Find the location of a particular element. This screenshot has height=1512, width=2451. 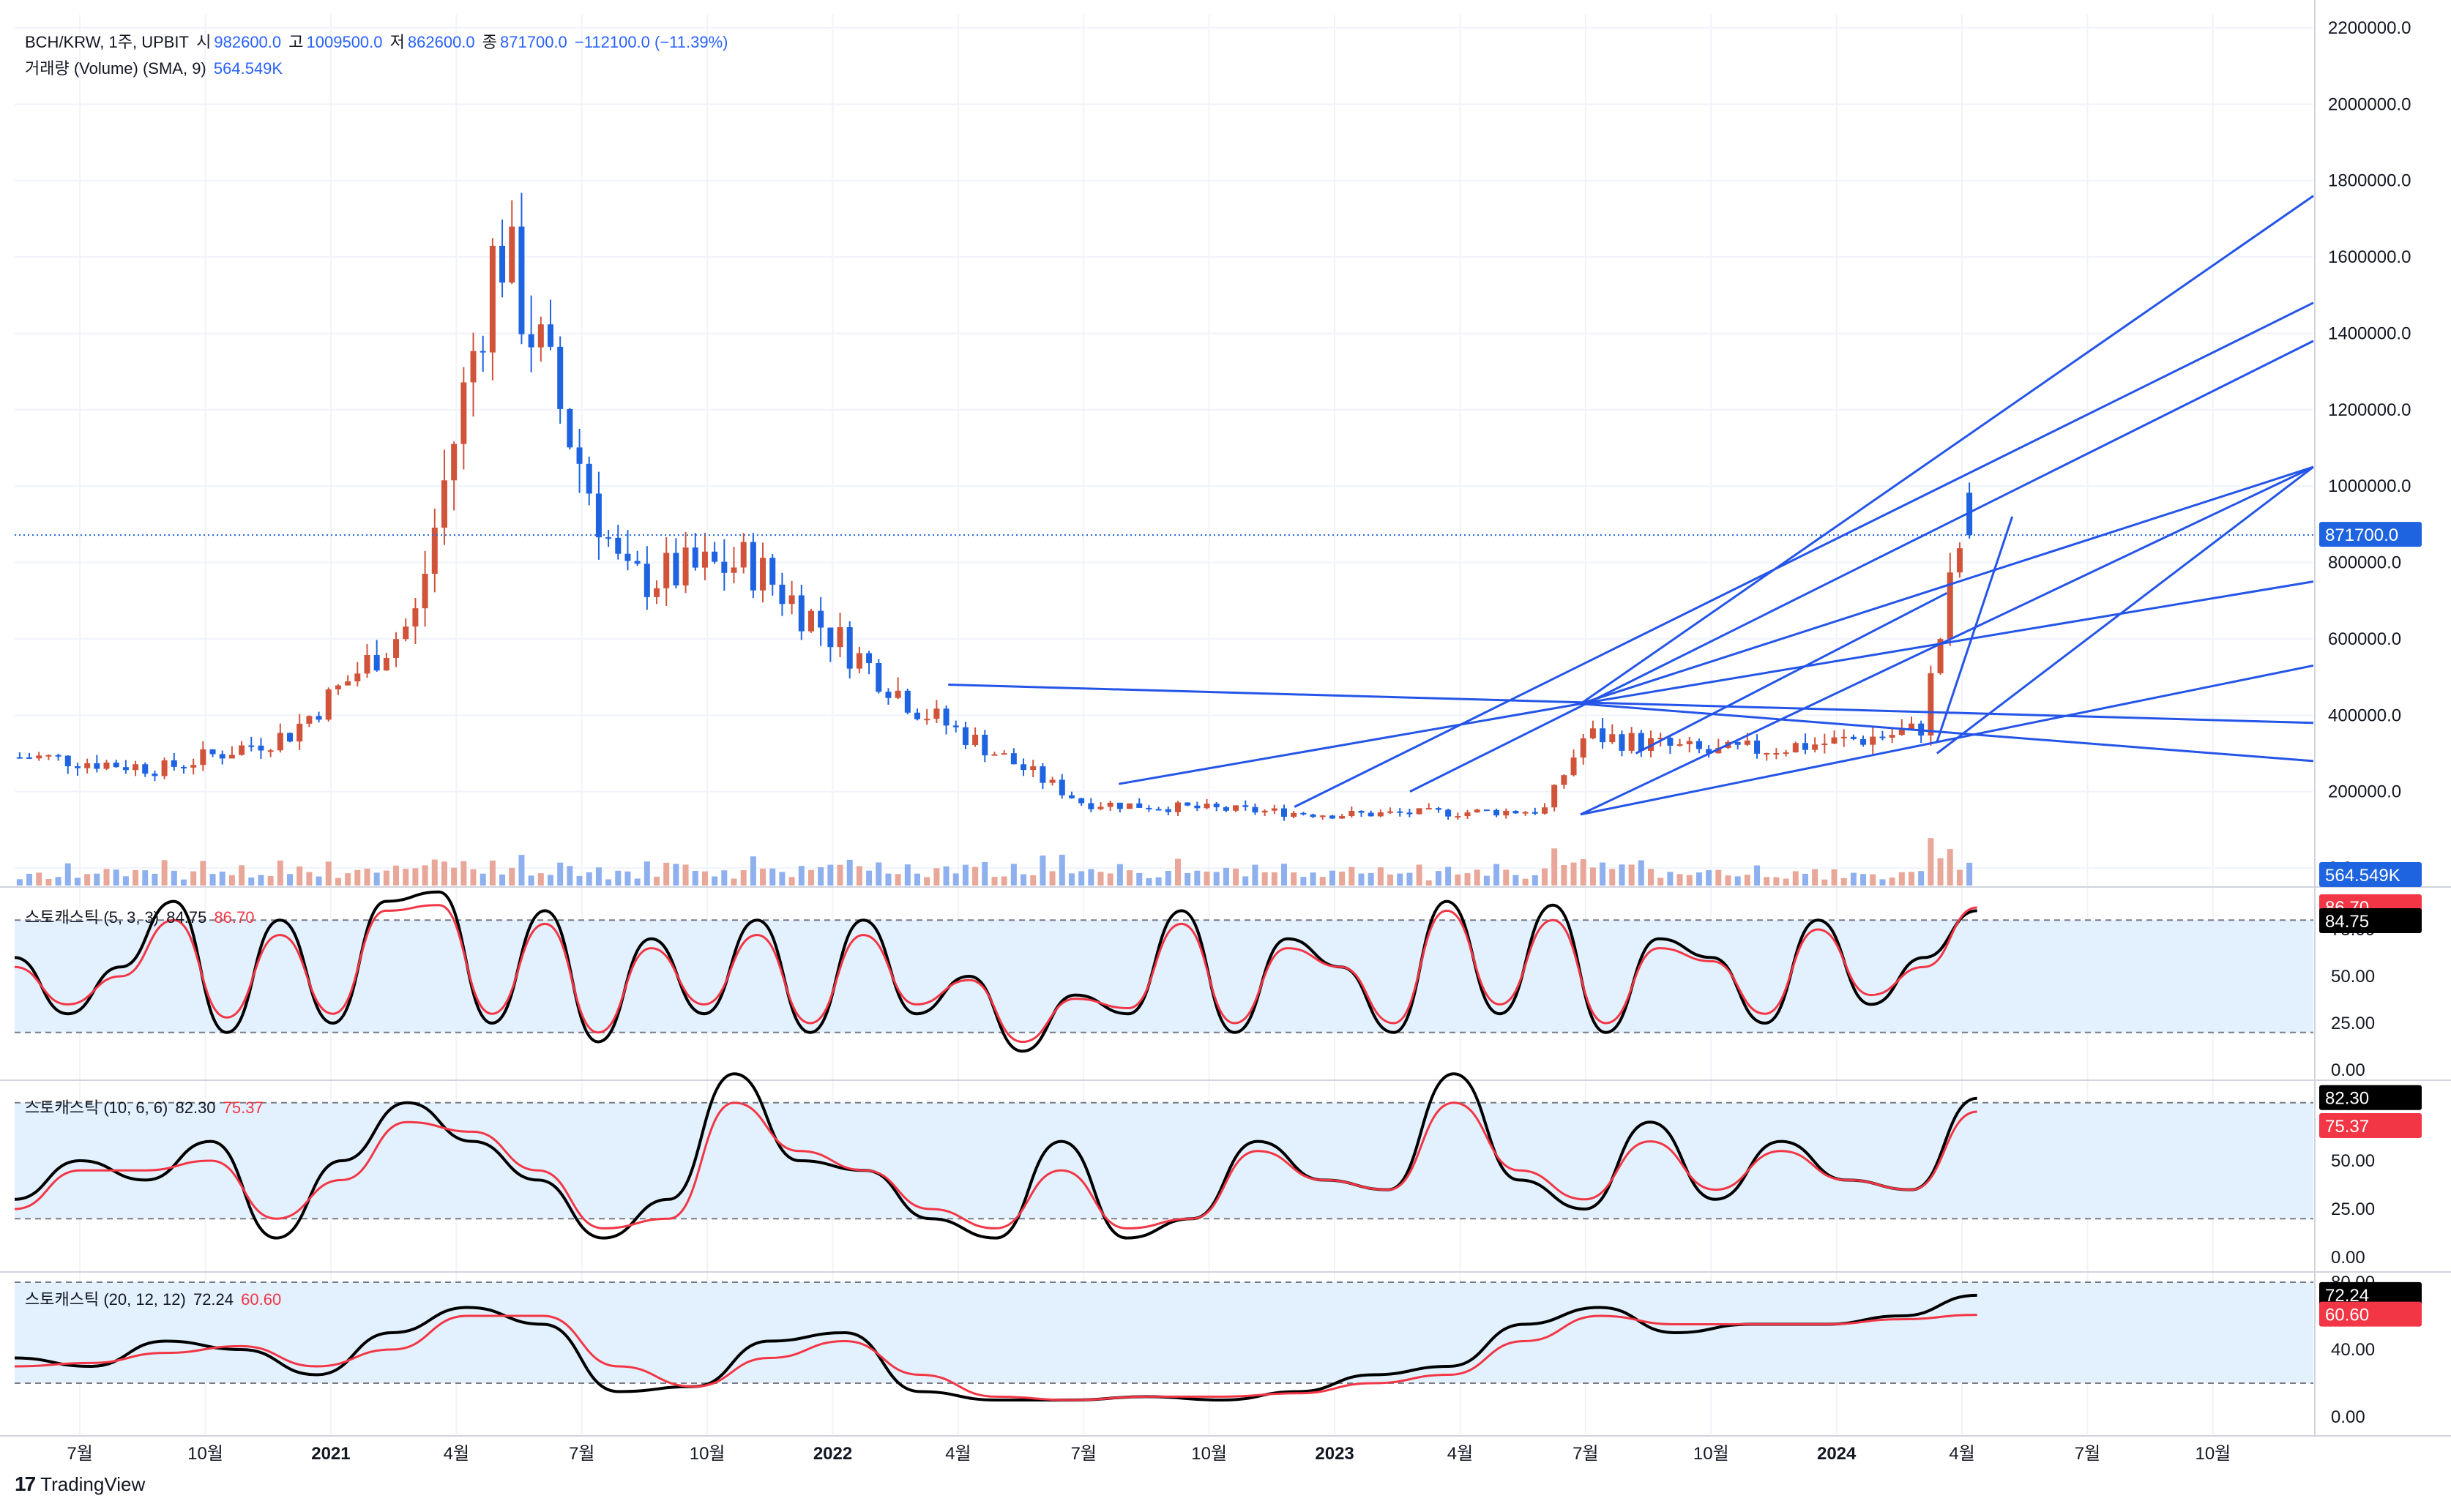

stoch-tick-label: 0.00 is located at coordinates (2348, 1258).